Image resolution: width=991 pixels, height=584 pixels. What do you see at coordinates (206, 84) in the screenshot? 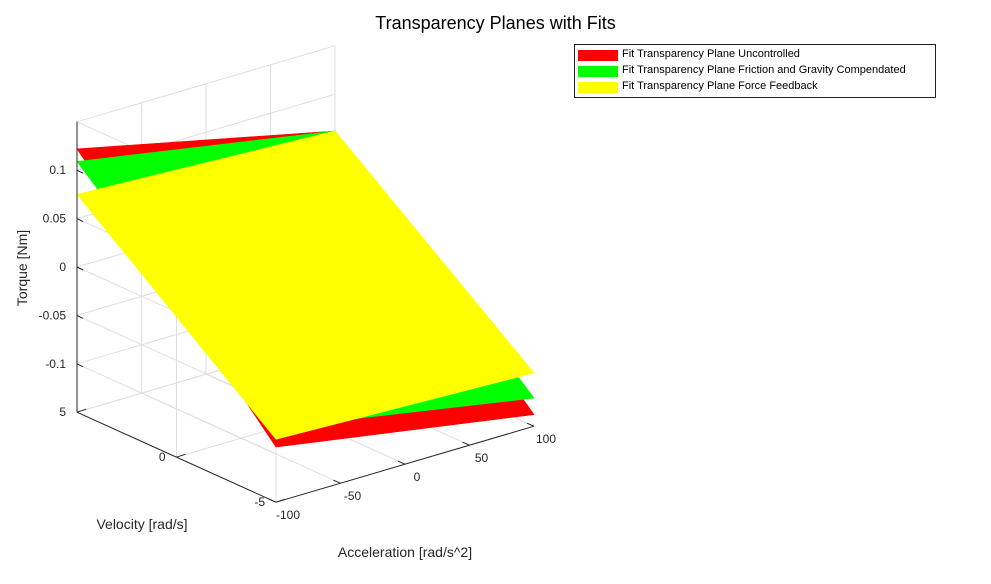
I see `grid-line` at bounding box center [206, 84].